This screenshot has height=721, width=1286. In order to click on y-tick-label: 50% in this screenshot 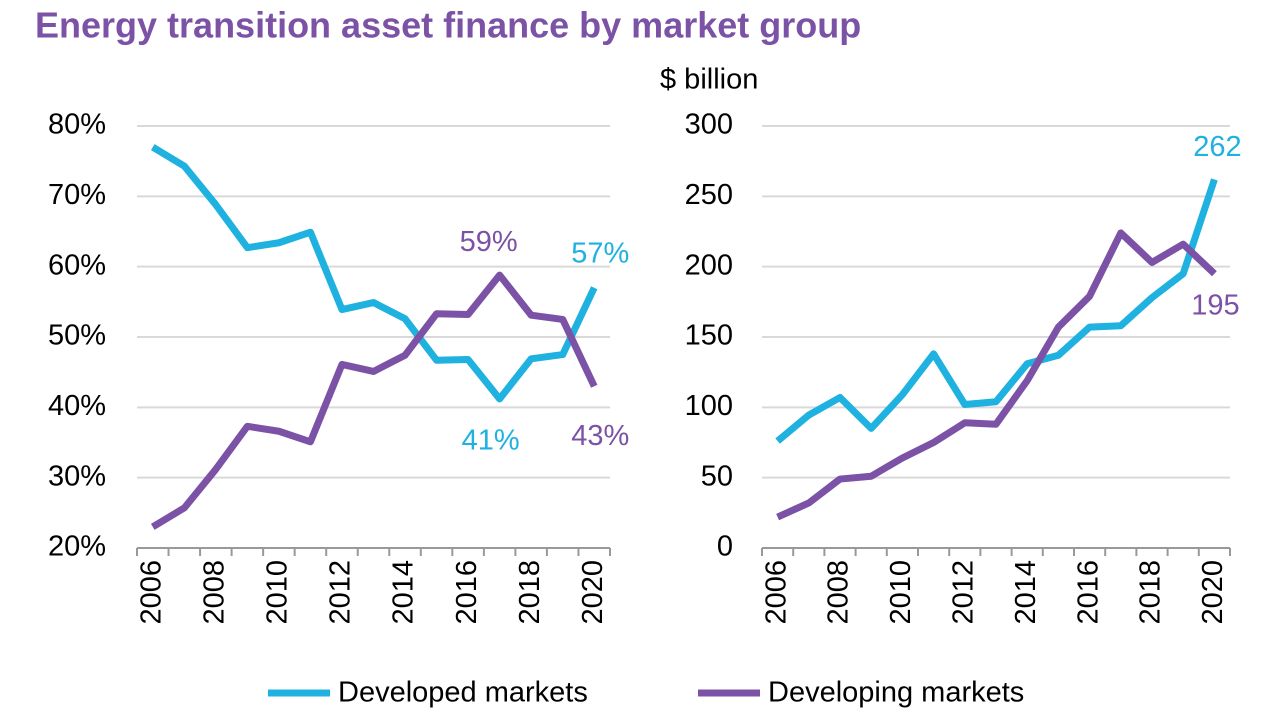, I will do `click(77, 336)`.